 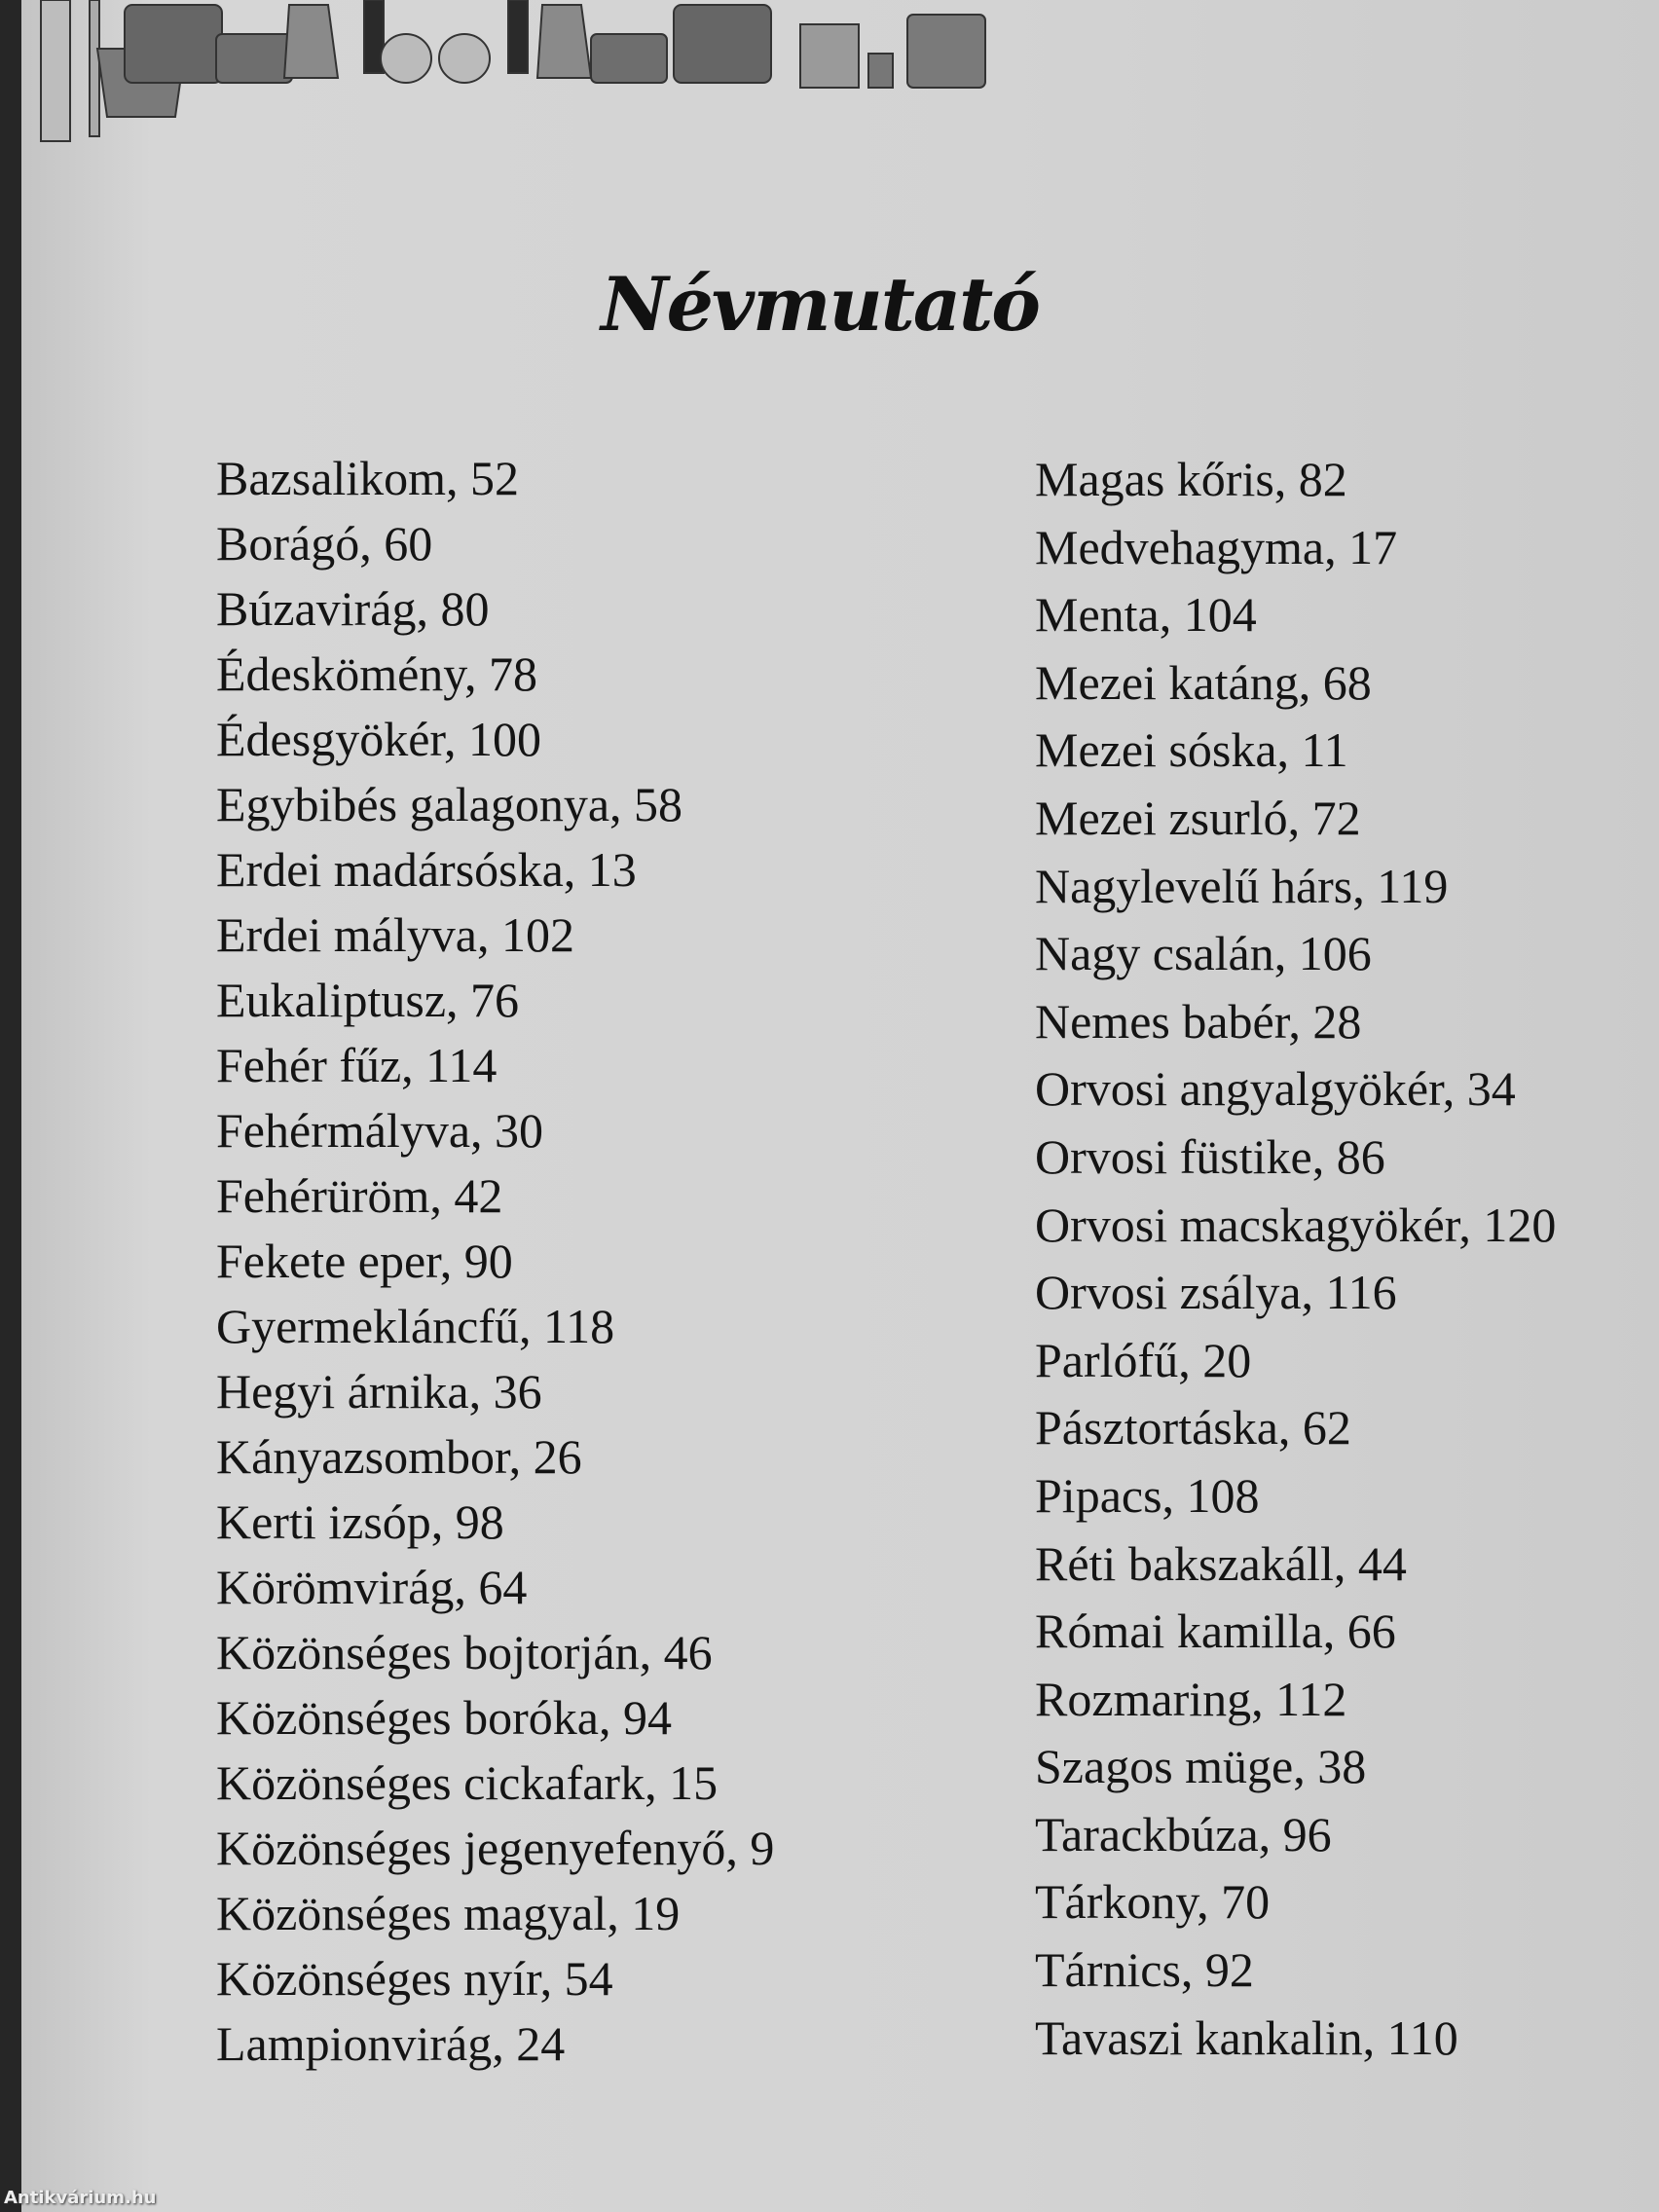 I want to click on page-title: Névmutató, so click(x=821, y=304).